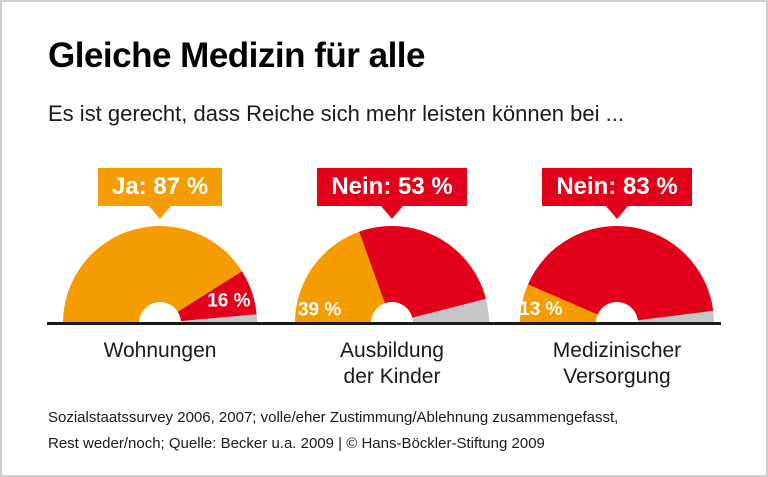 The image size is (768, 477). I want to click on half-donut-chart: 13 %, so click(616, 274).